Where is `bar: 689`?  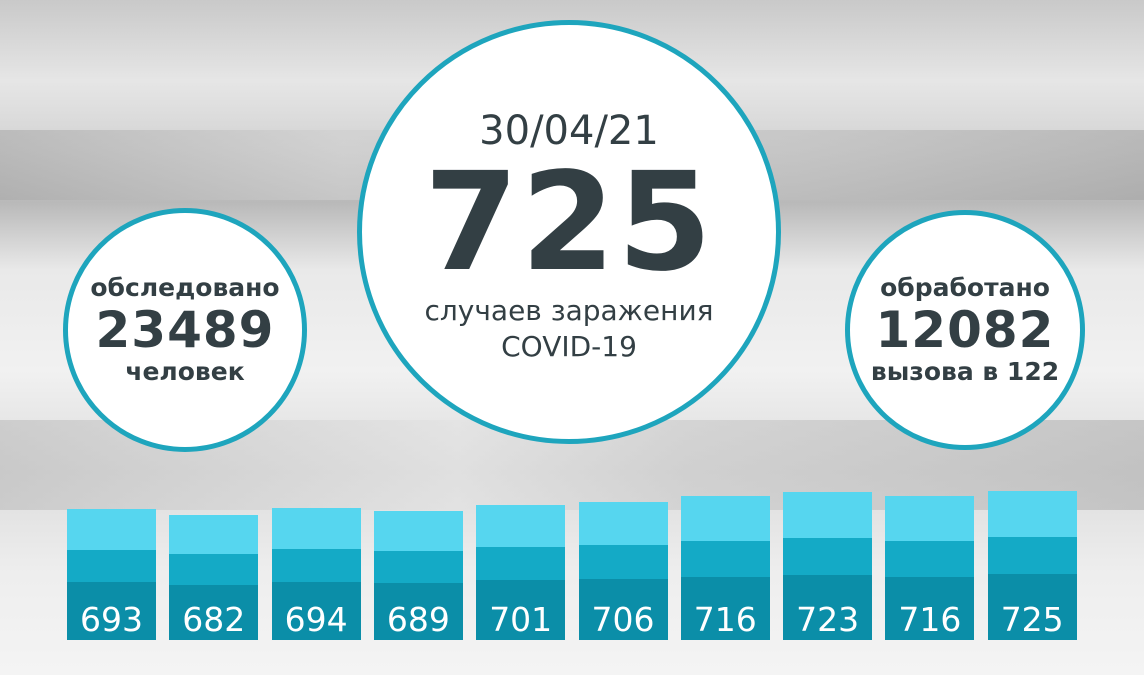
bar: 689 is located at coordinates (418, 575).